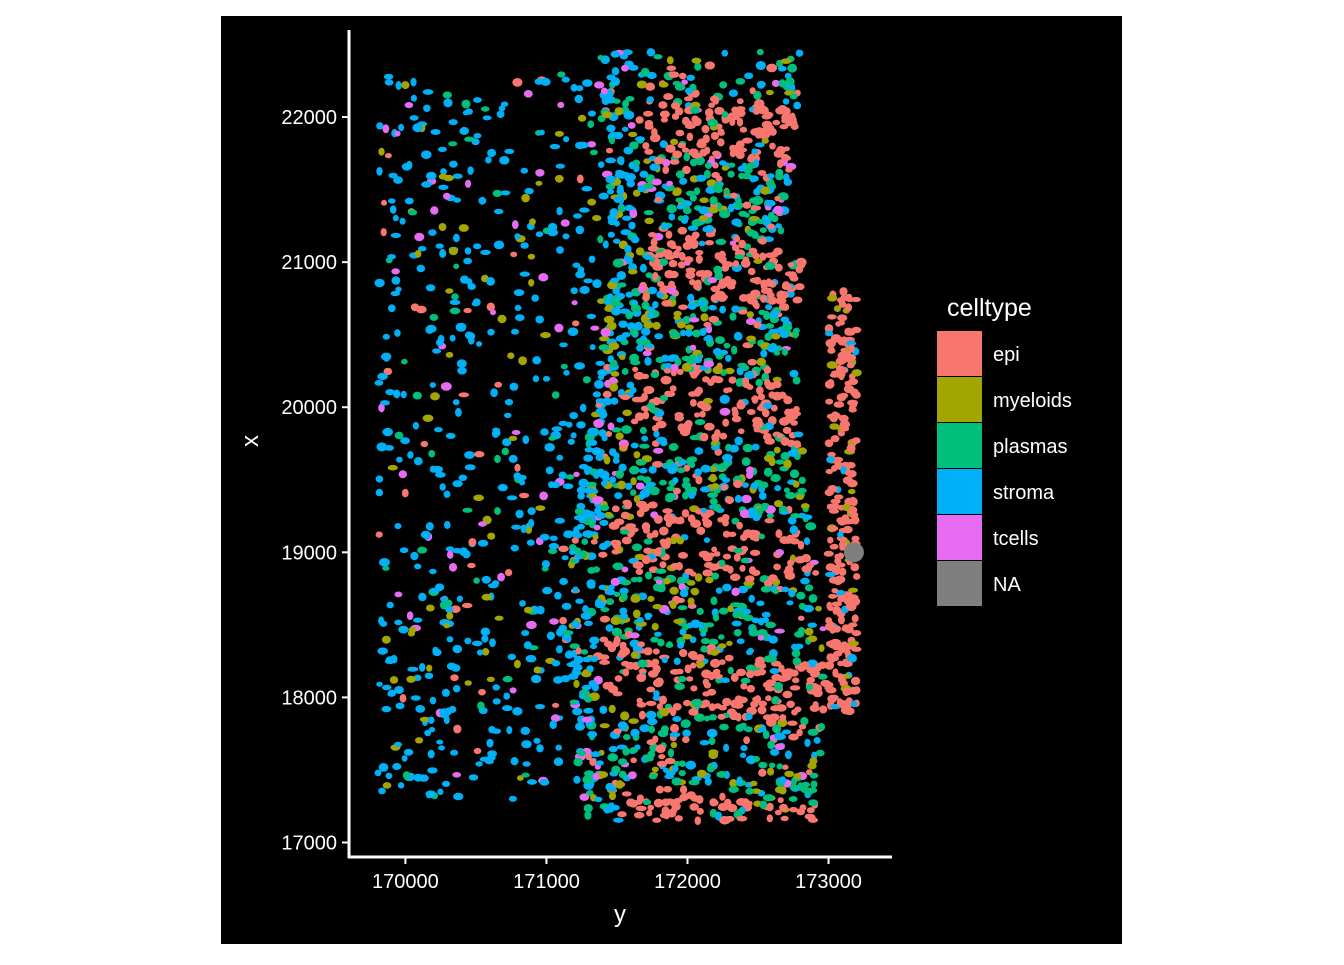  Describe the element at coordinates (309, 553) in the screenshot. I see `y-tick-label: 19000` at that location.